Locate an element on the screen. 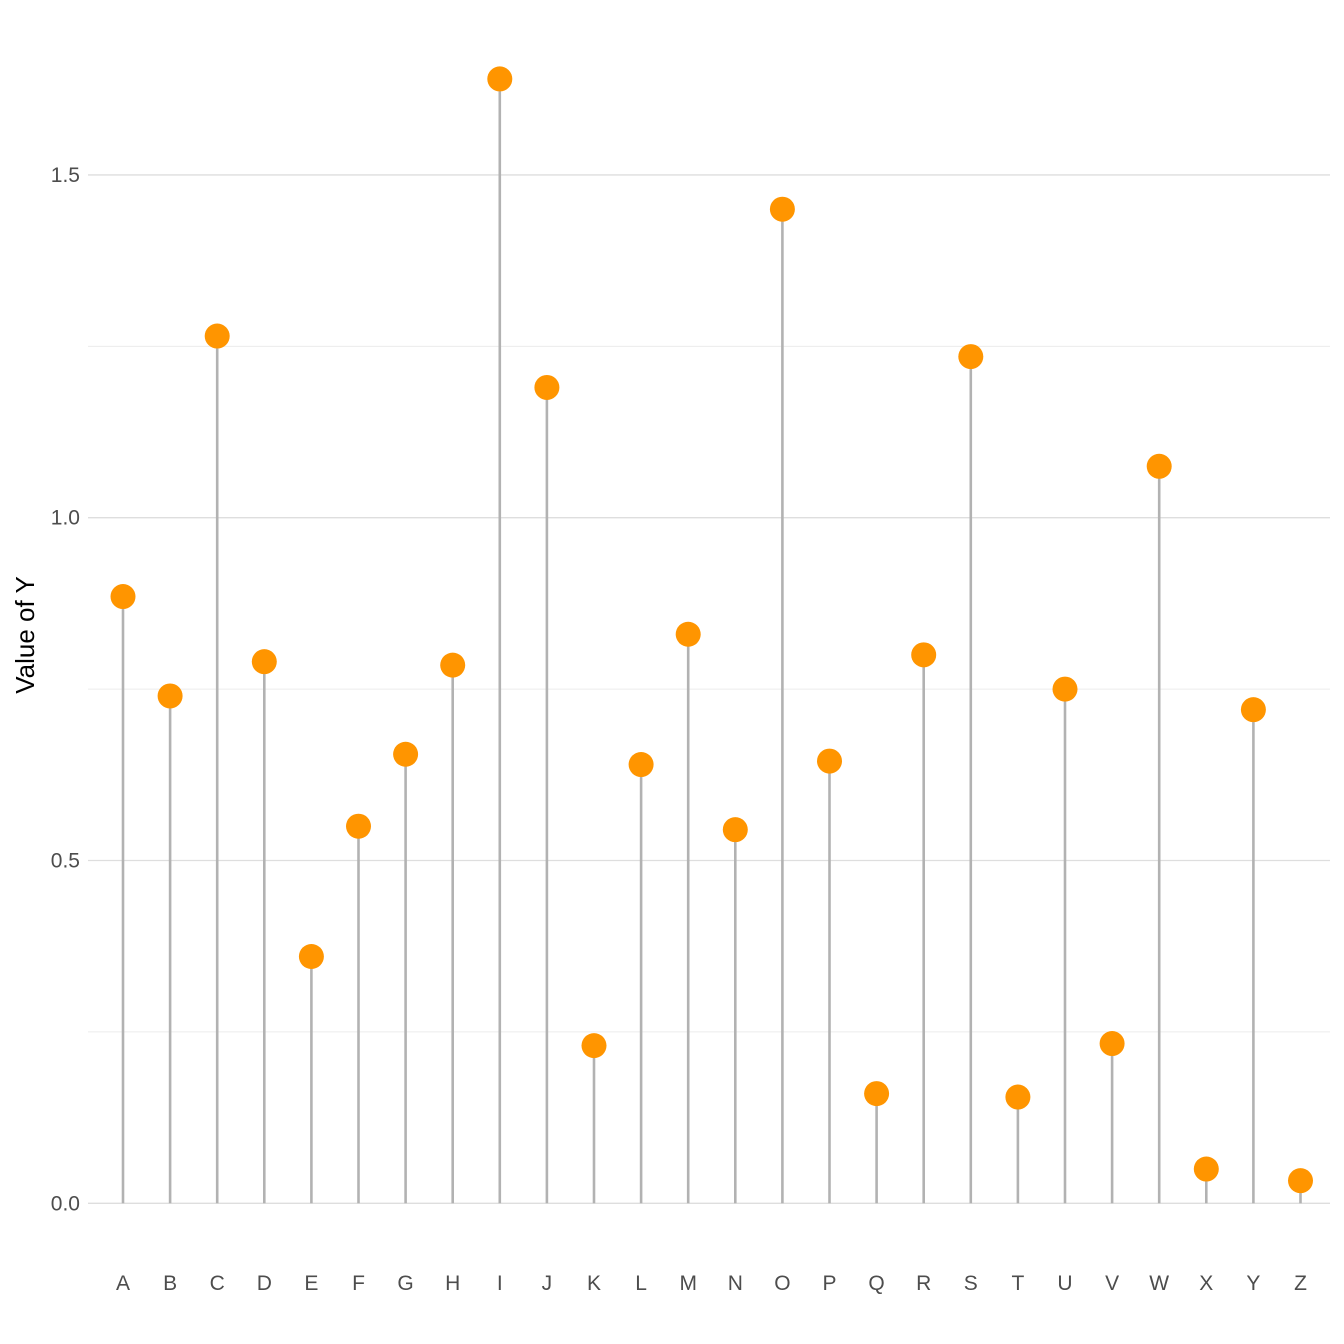 Image resolution: width=1344 pixels, height=1344 pixels. point-C is located at coordinates (217, 336).